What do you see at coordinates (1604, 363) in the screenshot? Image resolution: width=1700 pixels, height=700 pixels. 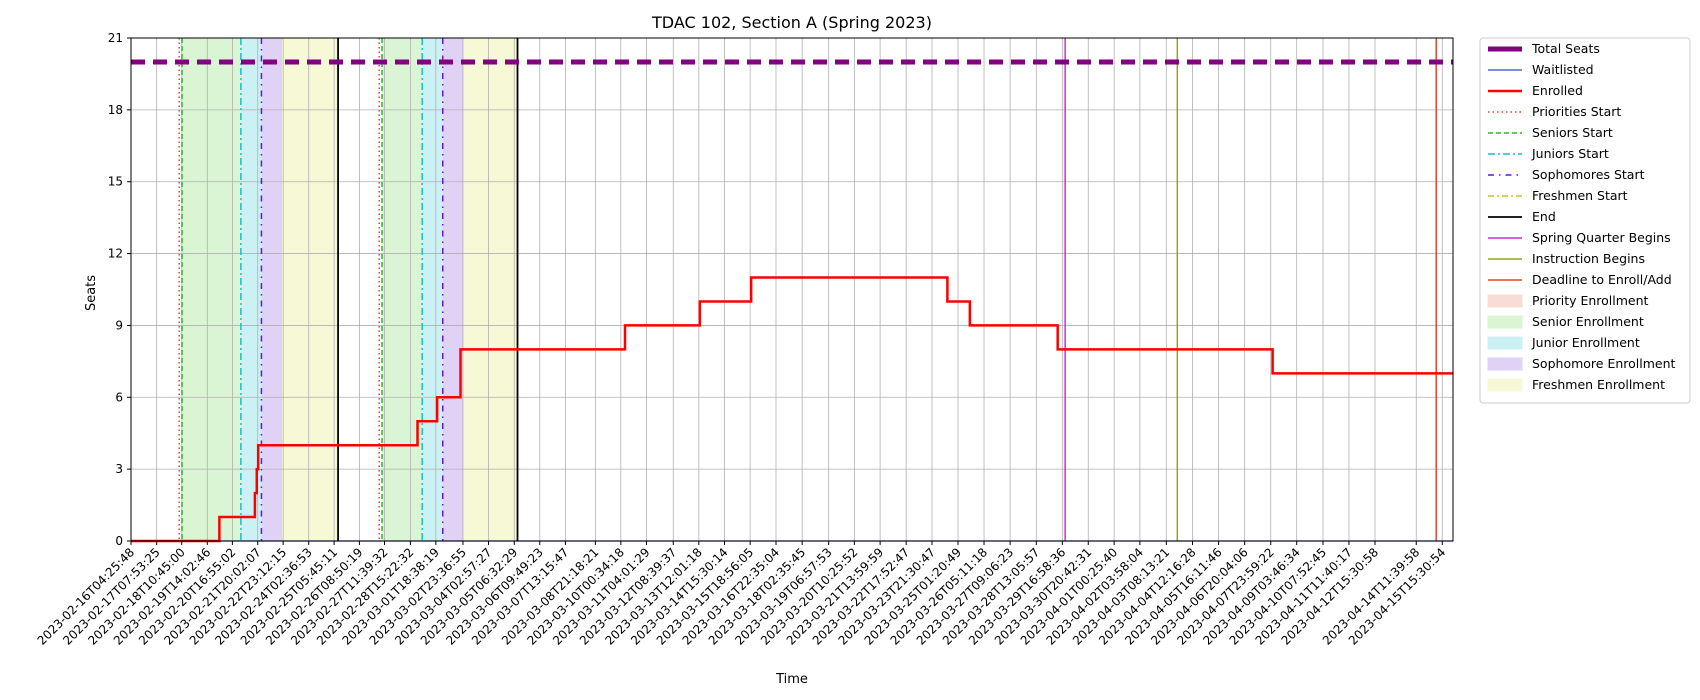 I see `legend-sophomore-enrollment-15-label: Sophomore Enrollment` at bounding box center [1604, 363].